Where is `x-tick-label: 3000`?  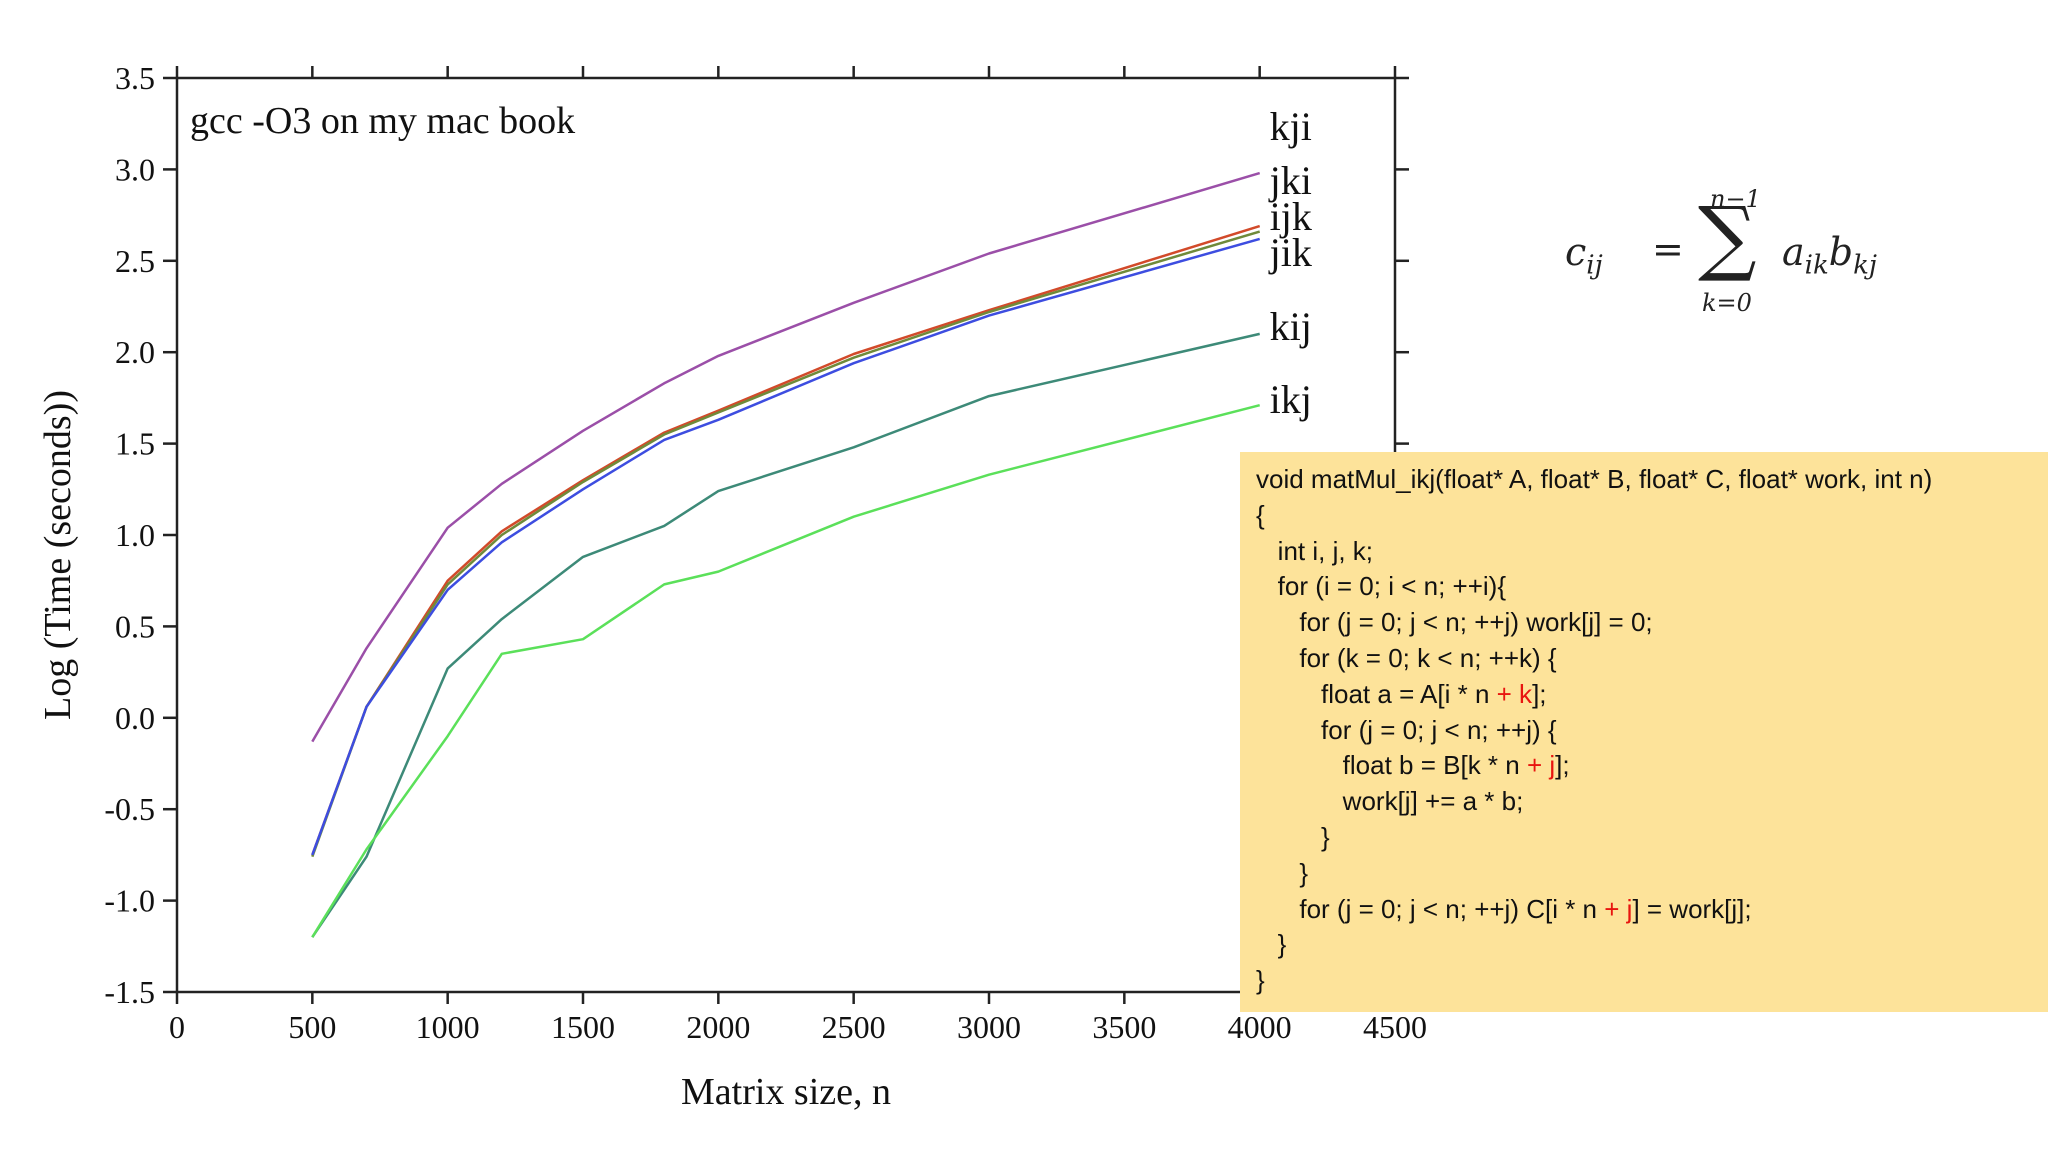
x-tick-label: 3000 is located at coordinates (989, 1027).